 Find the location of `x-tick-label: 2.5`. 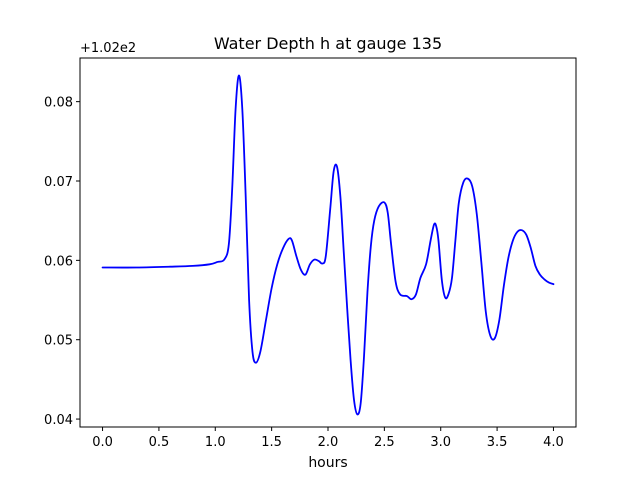

x-tick-label: 2.5 is located at coordinates (384, 442).